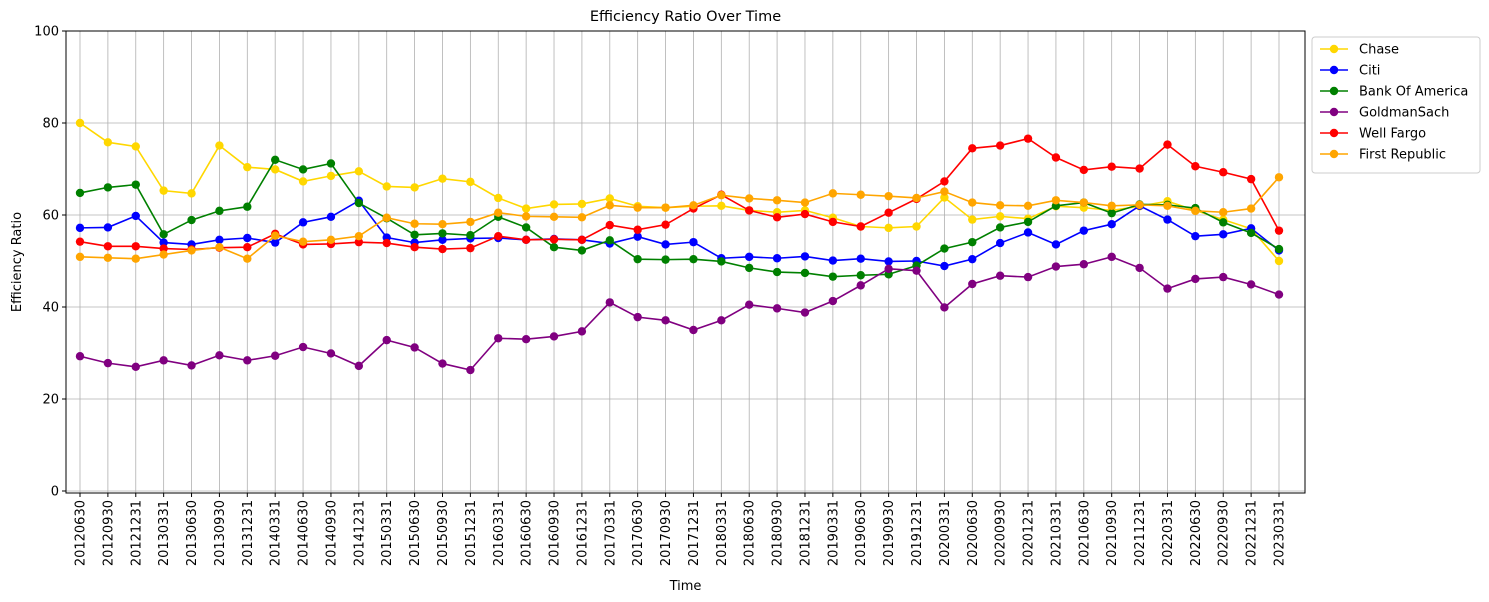 This screenshot has height=602, width=1489. I want to click on legend-label: Well Fargo, so click(1392, 134).